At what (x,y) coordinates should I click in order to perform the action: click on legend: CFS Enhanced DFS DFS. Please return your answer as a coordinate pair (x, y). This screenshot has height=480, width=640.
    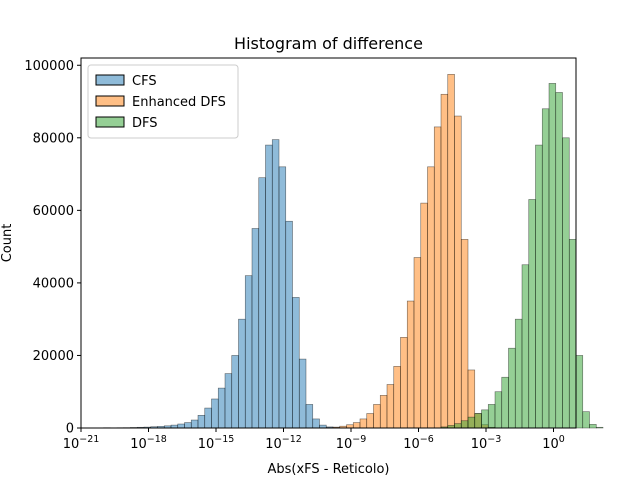
    Looking at the image, I should click on (163, 101).